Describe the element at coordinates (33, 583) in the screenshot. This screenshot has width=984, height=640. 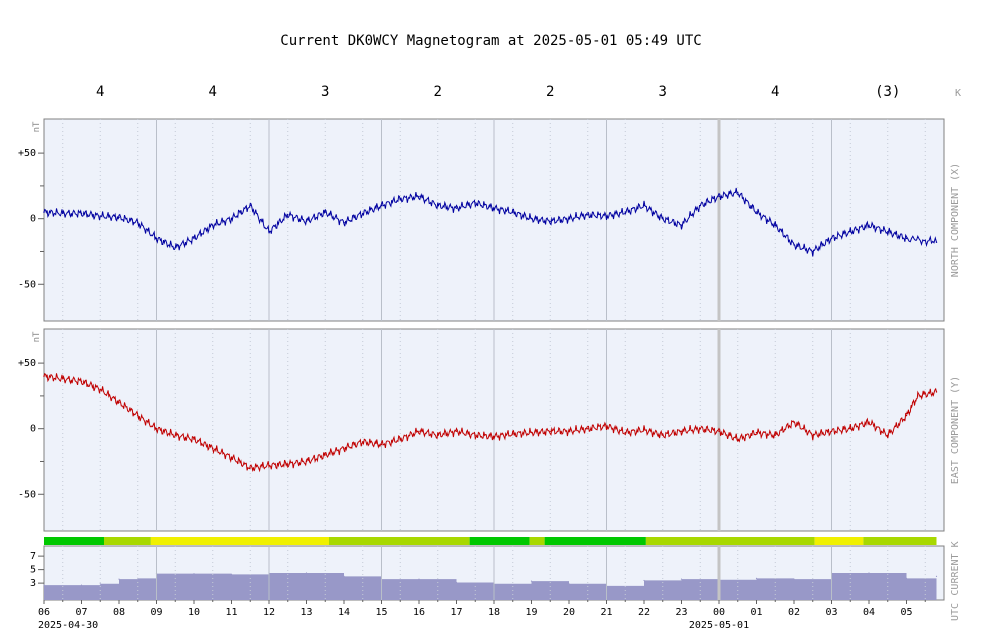
I see `y-tick-label: 3` at that location.